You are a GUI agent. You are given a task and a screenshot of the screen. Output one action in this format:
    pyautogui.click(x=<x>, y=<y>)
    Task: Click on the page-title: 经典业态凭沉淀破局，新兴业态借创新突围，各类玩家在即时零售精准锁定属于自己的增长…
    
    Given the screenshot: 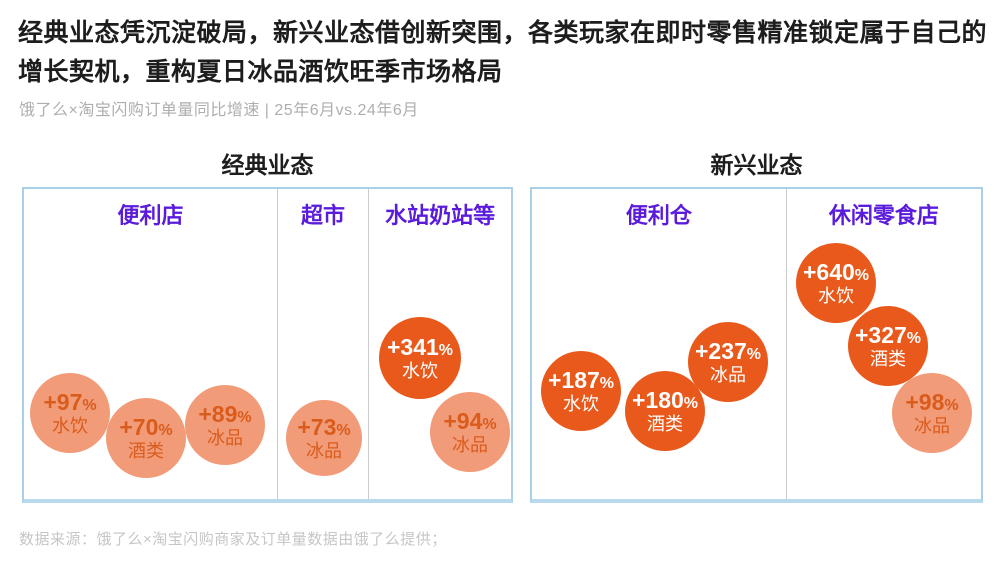 What is the action you would take?
    pyautogui.click(x=503, y=52)
    